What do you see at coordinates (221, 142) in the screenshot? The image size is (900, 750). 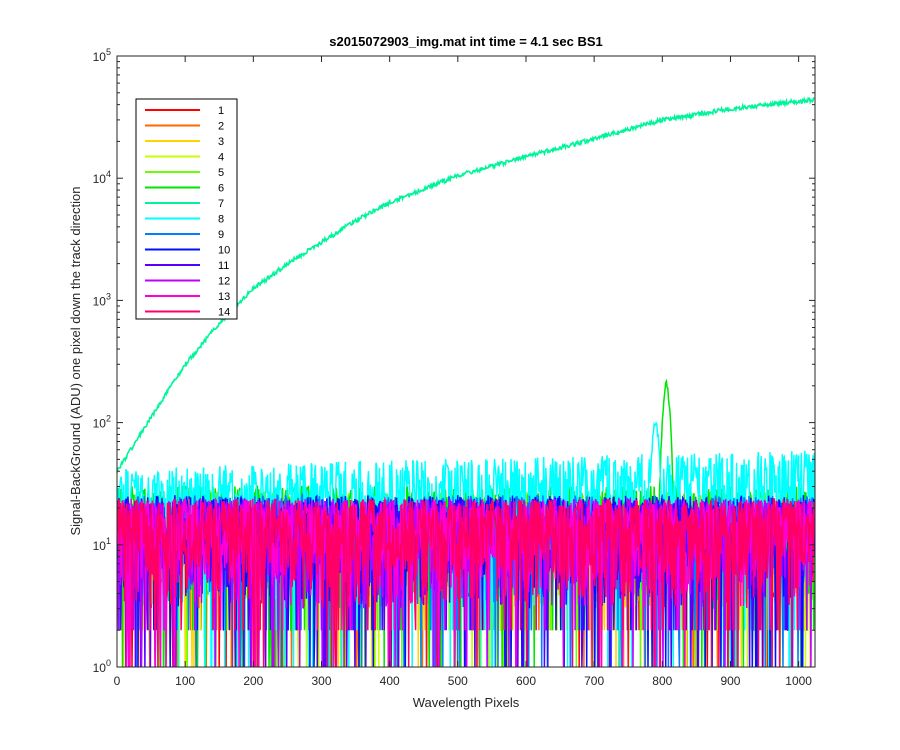 I see `legend-label-3: 3` at bounding box center [221, 142].